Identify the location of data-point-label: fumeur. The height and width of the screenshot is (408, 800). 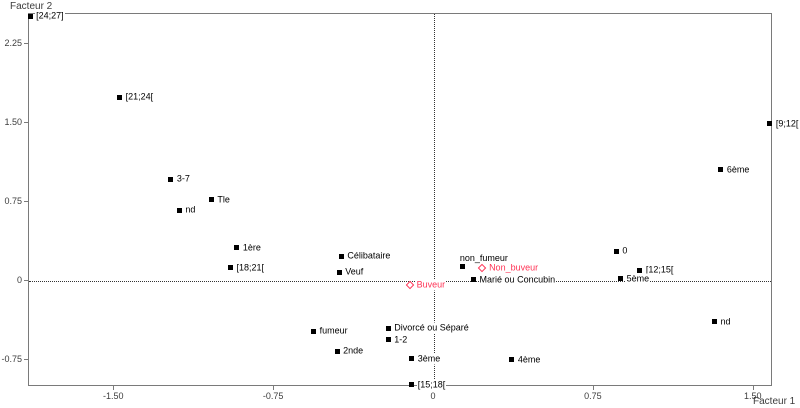
(333, 331).